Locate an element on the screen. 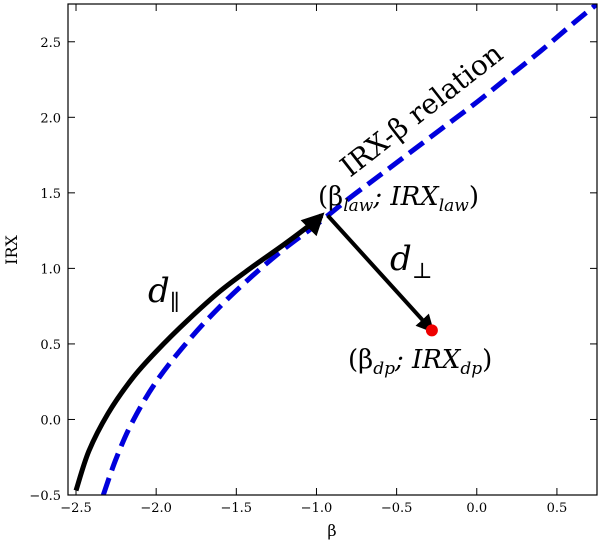 Image resolution: width=600 pixels, height=542 pixels. law-point-annotation: (βlaw; IRXlaw) is located at coordinates (398, 199).